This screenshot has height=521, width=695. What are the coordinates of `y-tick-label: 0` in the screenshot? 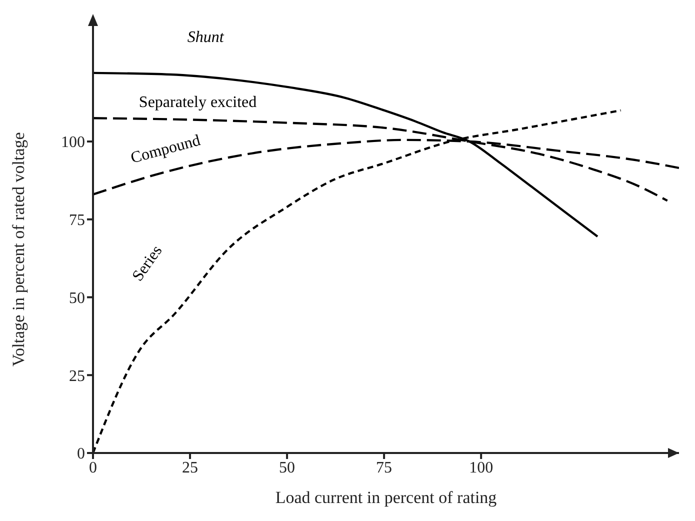 It's located at (81, 454).